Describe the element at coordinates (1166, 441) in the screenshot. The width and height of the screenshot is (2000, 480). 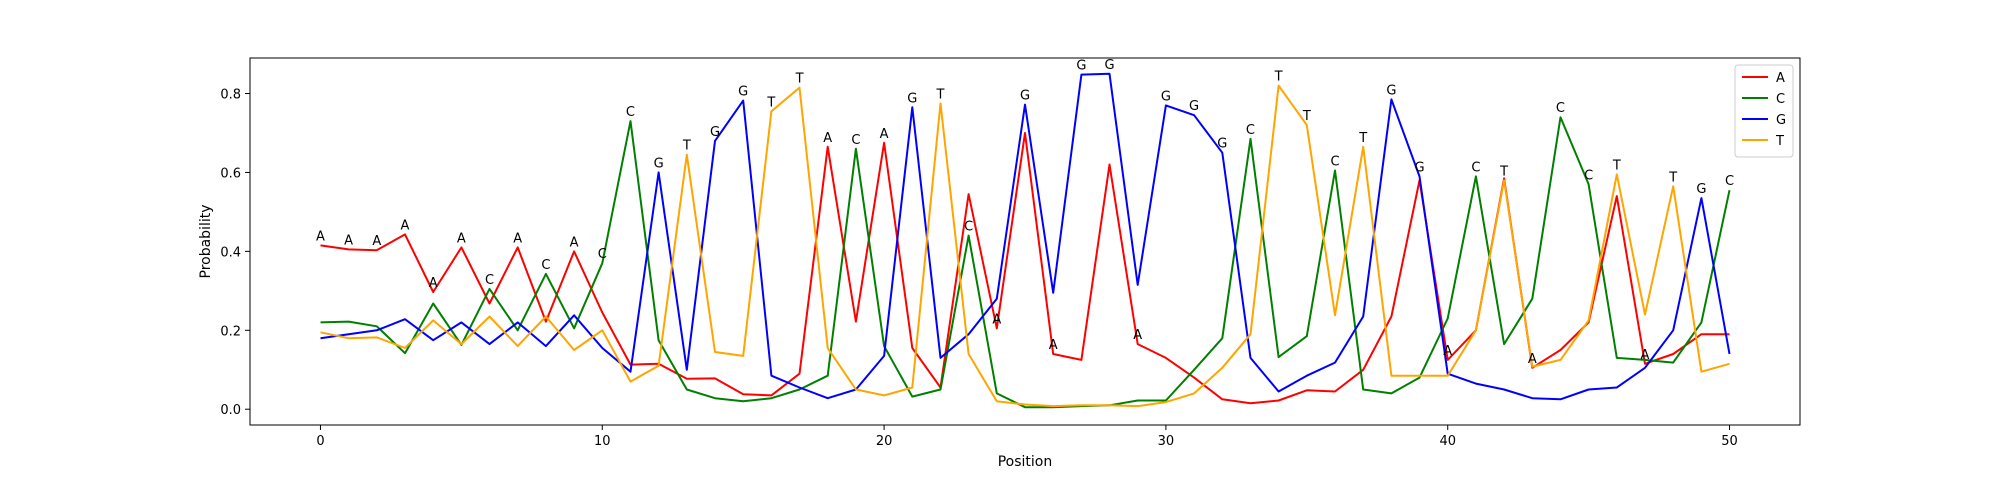
I see `x-tick-label: 30` at that location.